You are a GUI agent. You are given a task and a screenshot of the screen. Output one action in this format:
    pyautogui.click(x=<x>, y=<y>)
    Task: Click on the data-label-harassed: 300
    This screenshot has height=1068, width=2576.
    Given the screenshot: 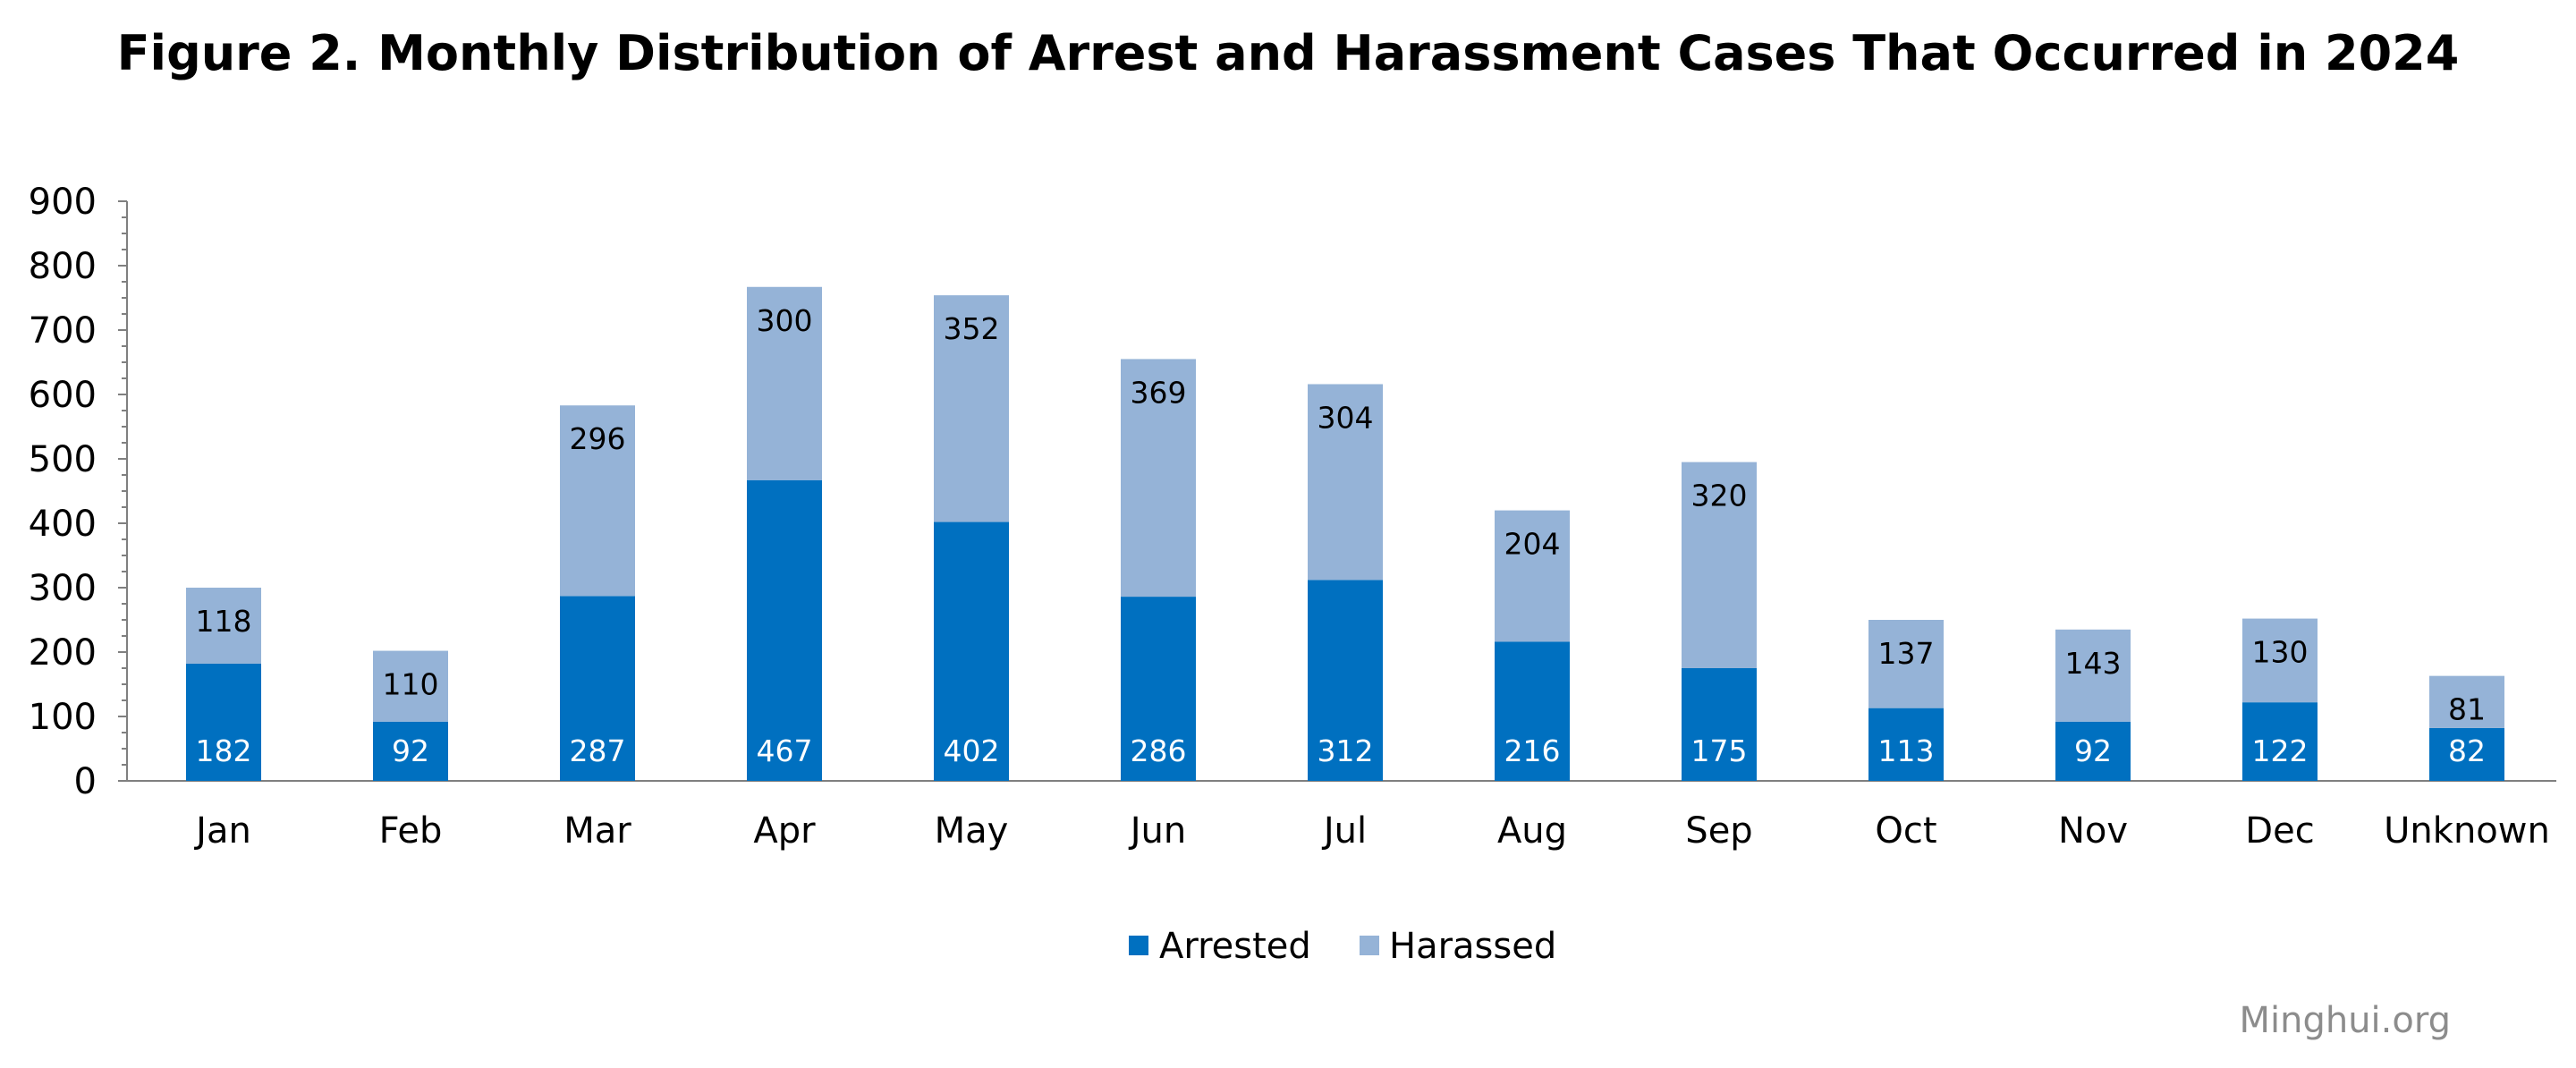 What is the action you would take?
    pyautogui.click(x=785, y=320)
    